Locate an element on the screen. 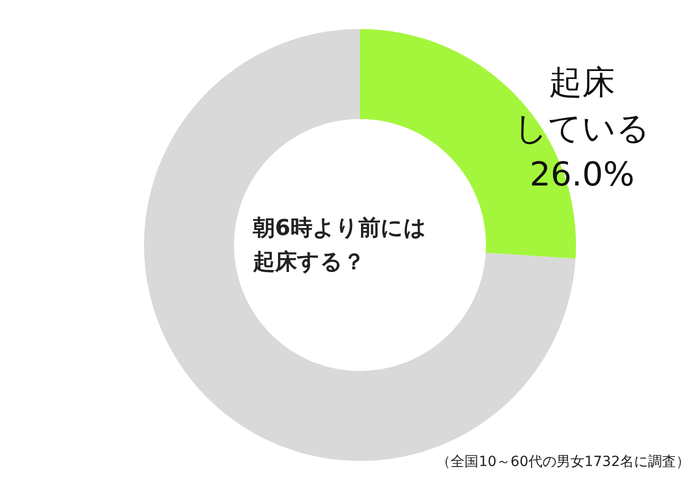  text: 朝6時より前には起床する？ is located at coordinates (339, 245).